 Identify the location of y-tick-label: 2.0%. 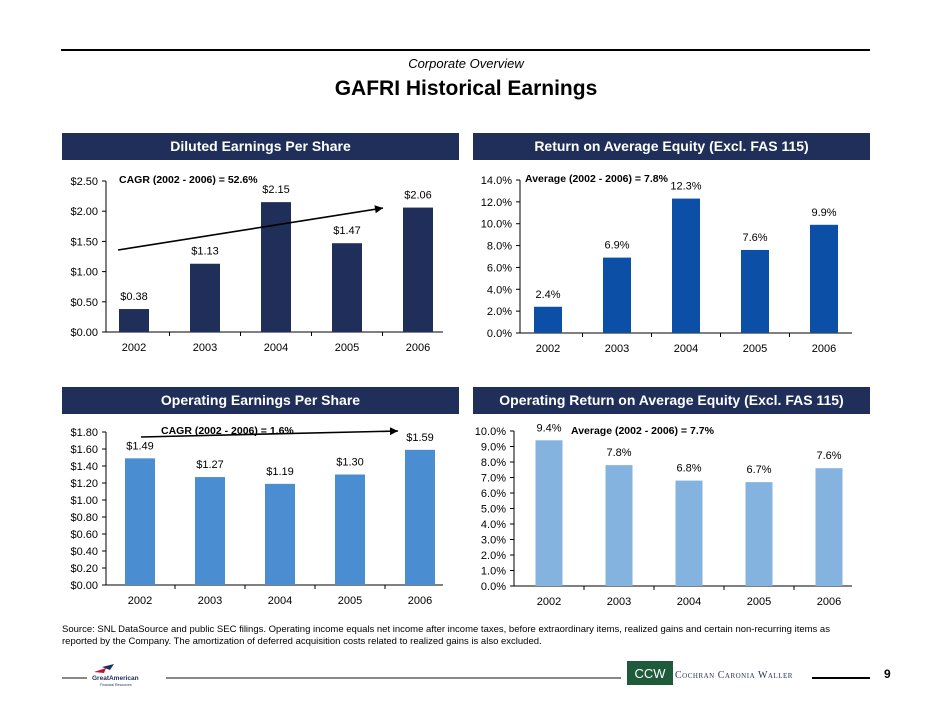
(499, 312).